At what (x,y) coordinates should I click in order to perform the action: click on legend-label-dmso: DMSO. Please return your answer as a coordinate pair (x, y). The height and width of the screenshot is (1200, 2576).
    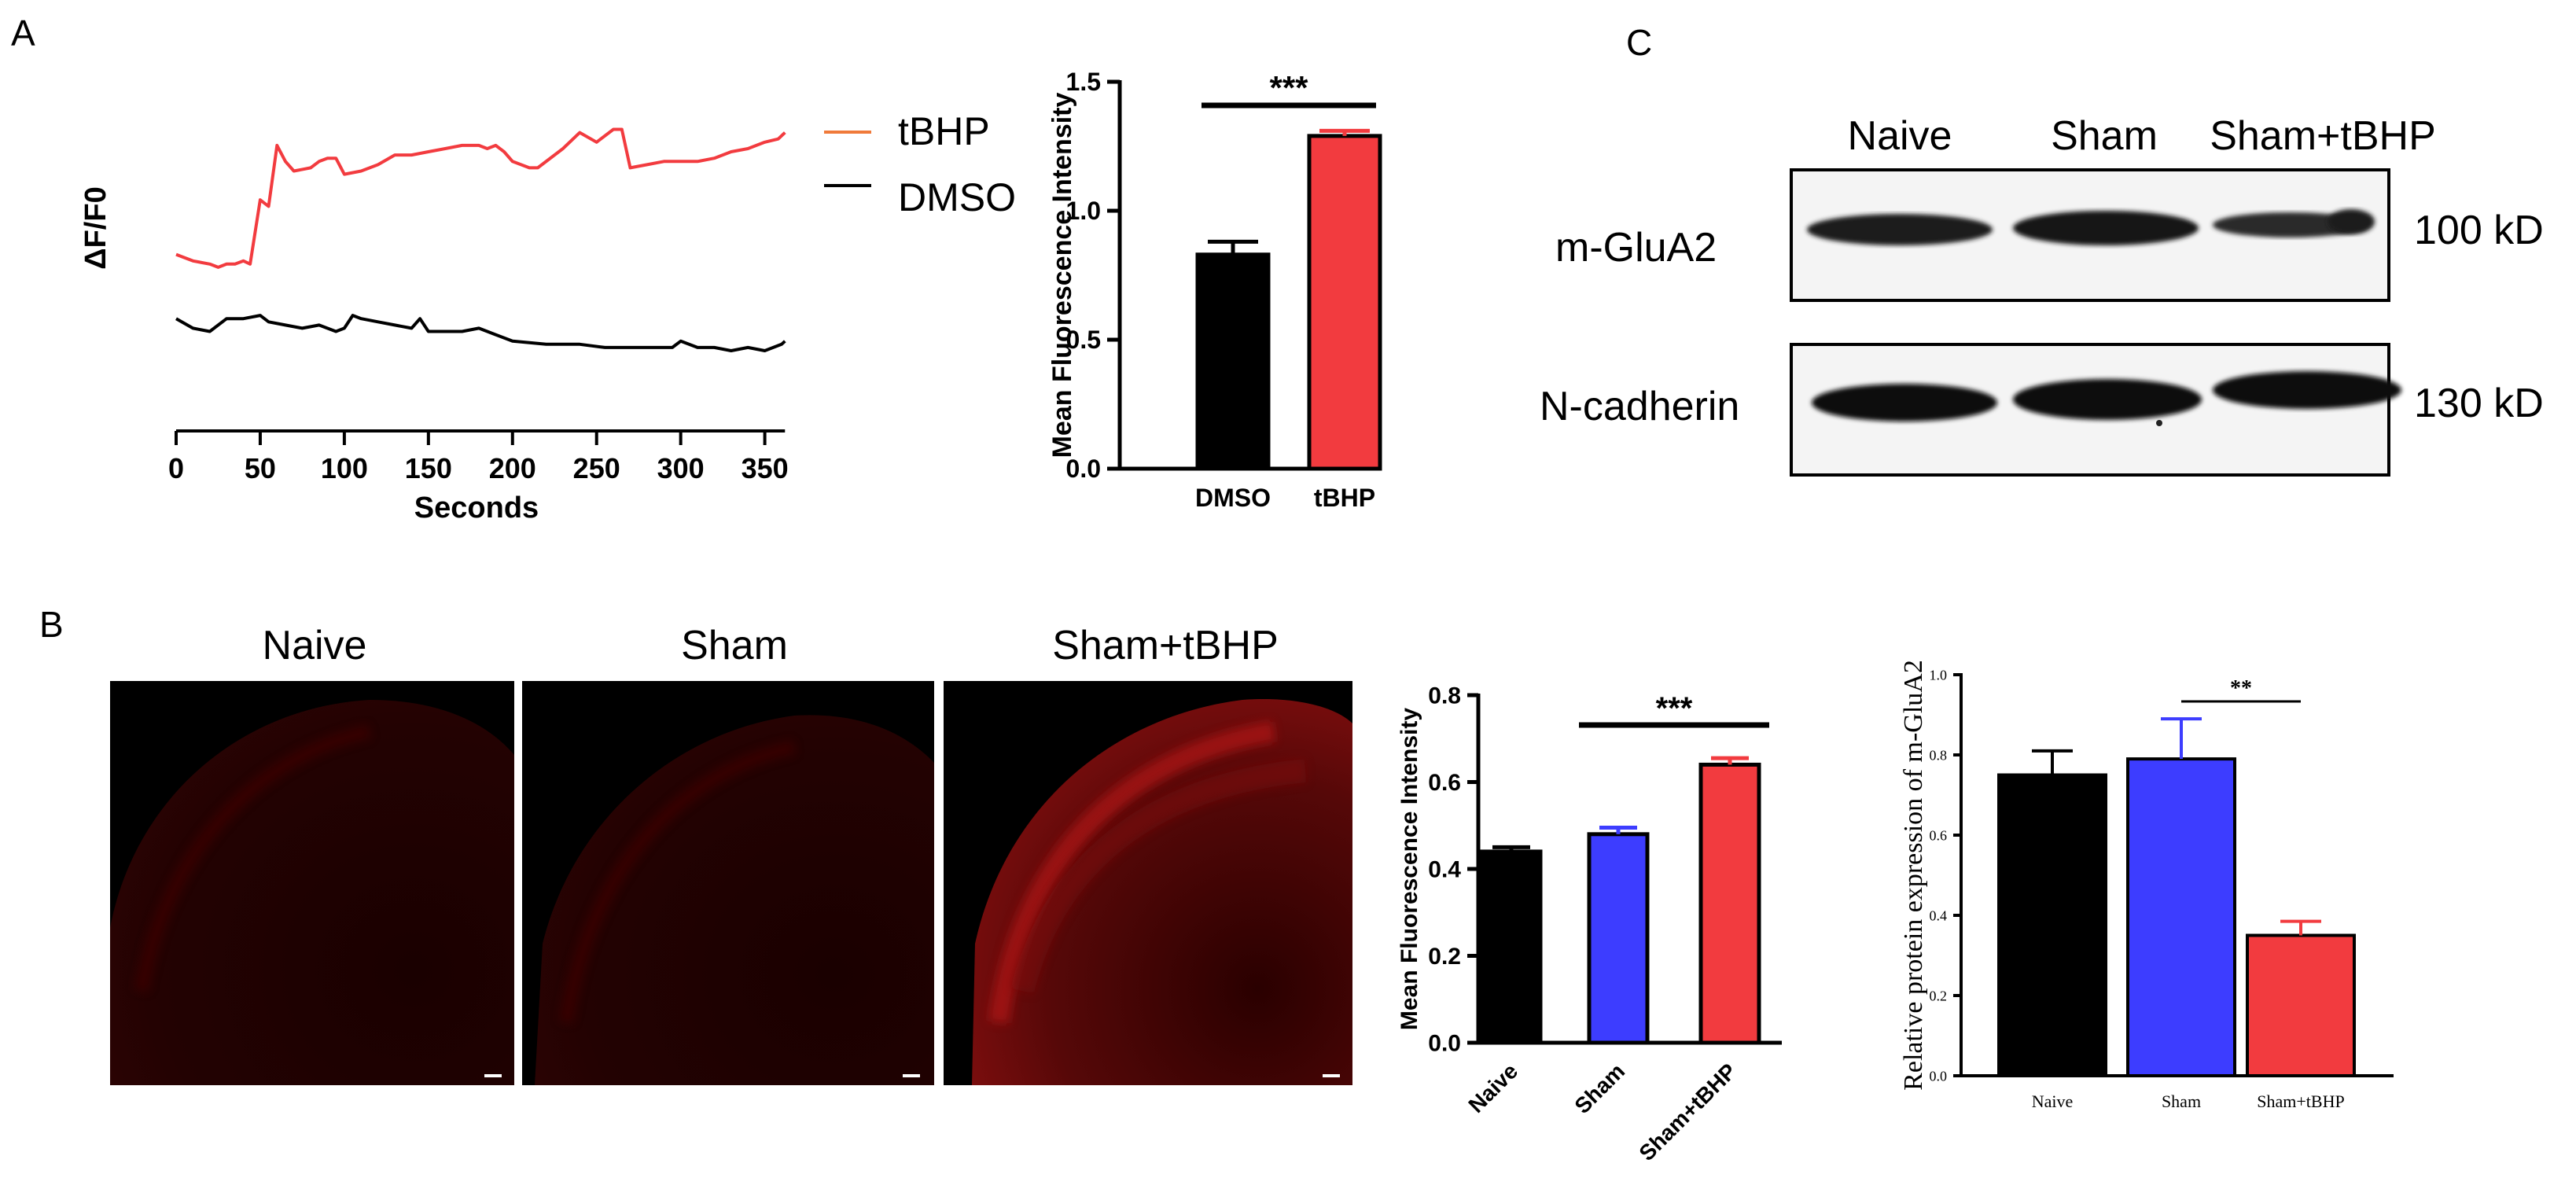
    Looking at the image, I should click on (957, 197).